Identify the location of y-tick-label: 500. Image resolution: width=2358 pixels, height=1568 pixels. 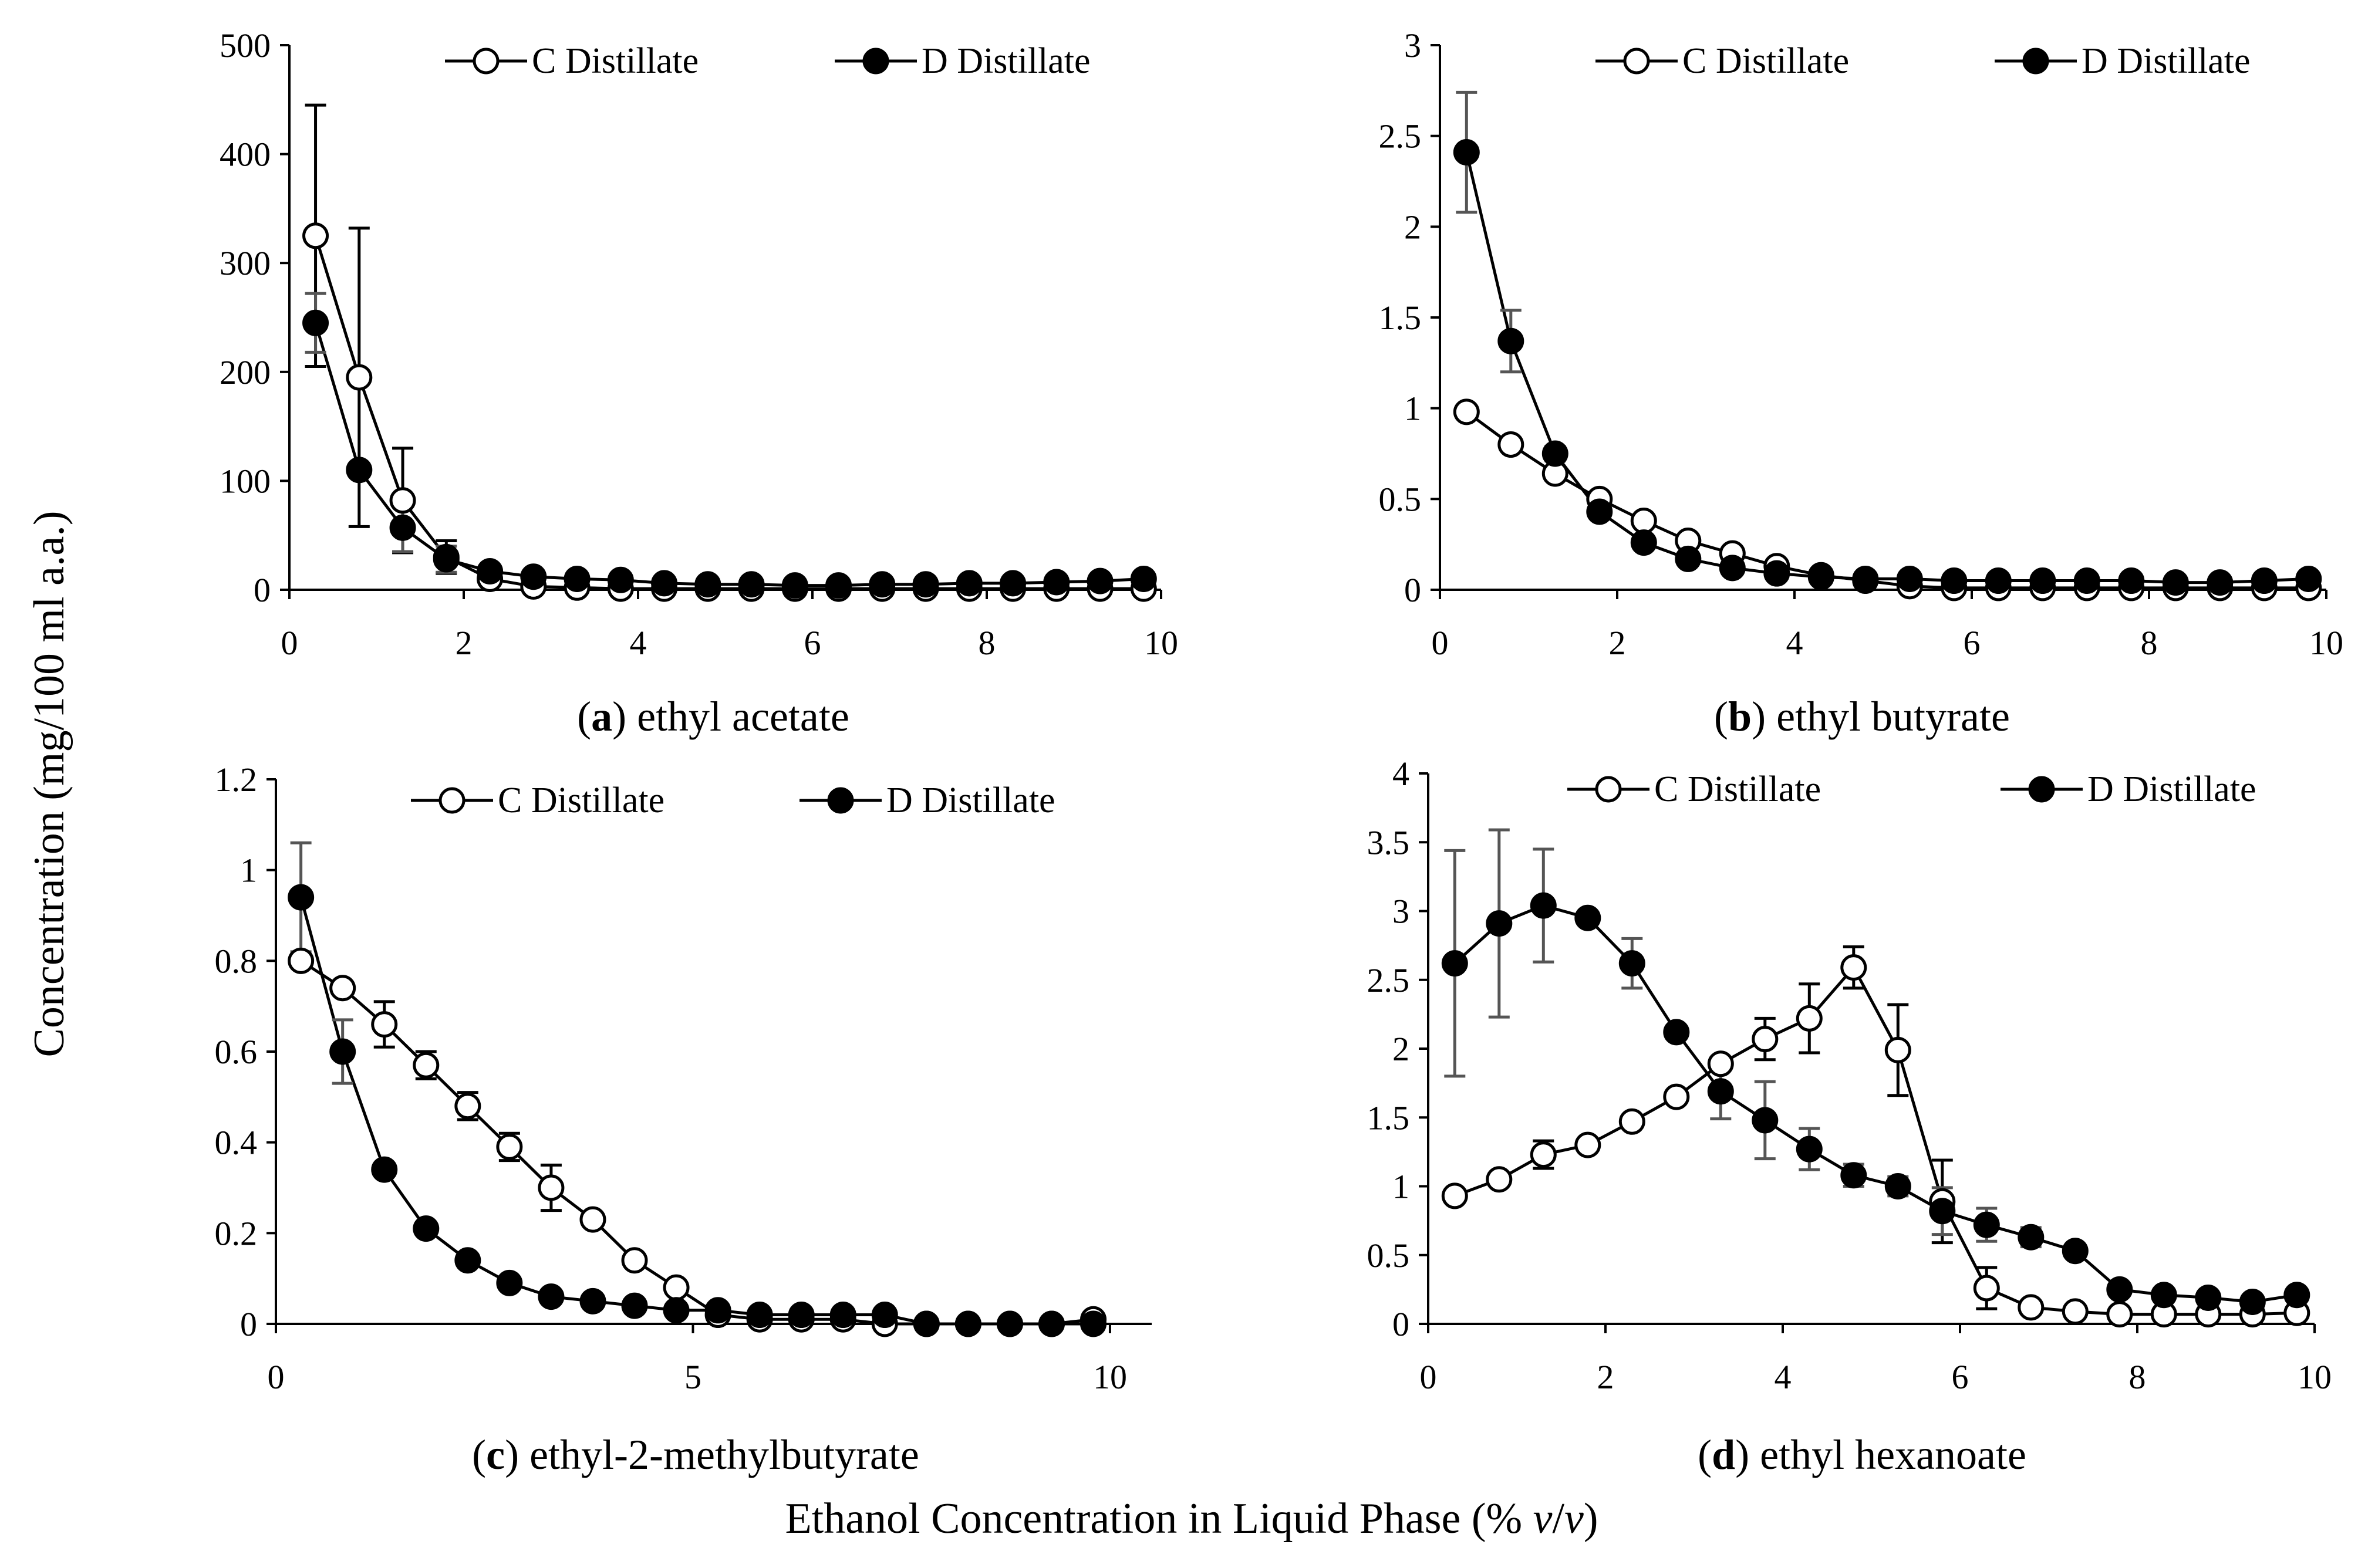
(245, 45).